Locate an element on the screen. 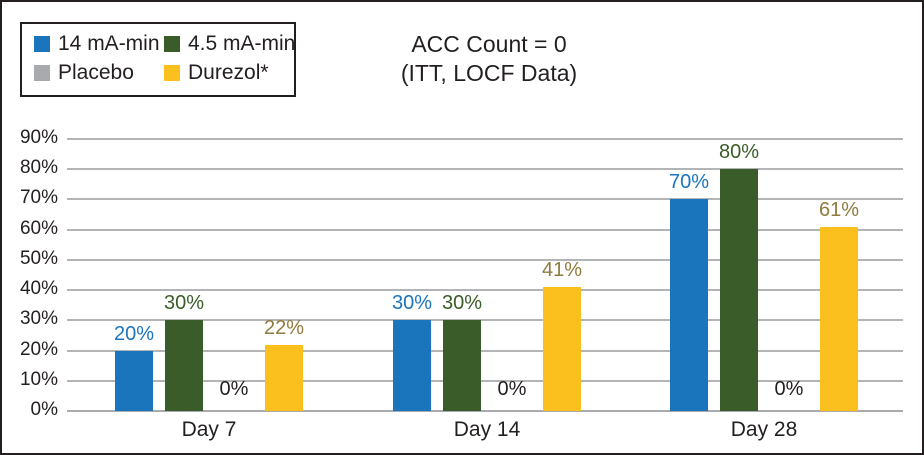 The height and width of the screenshot is (455, 924). y-axis-tick-label: 40% is located at coordinates (38, 289).